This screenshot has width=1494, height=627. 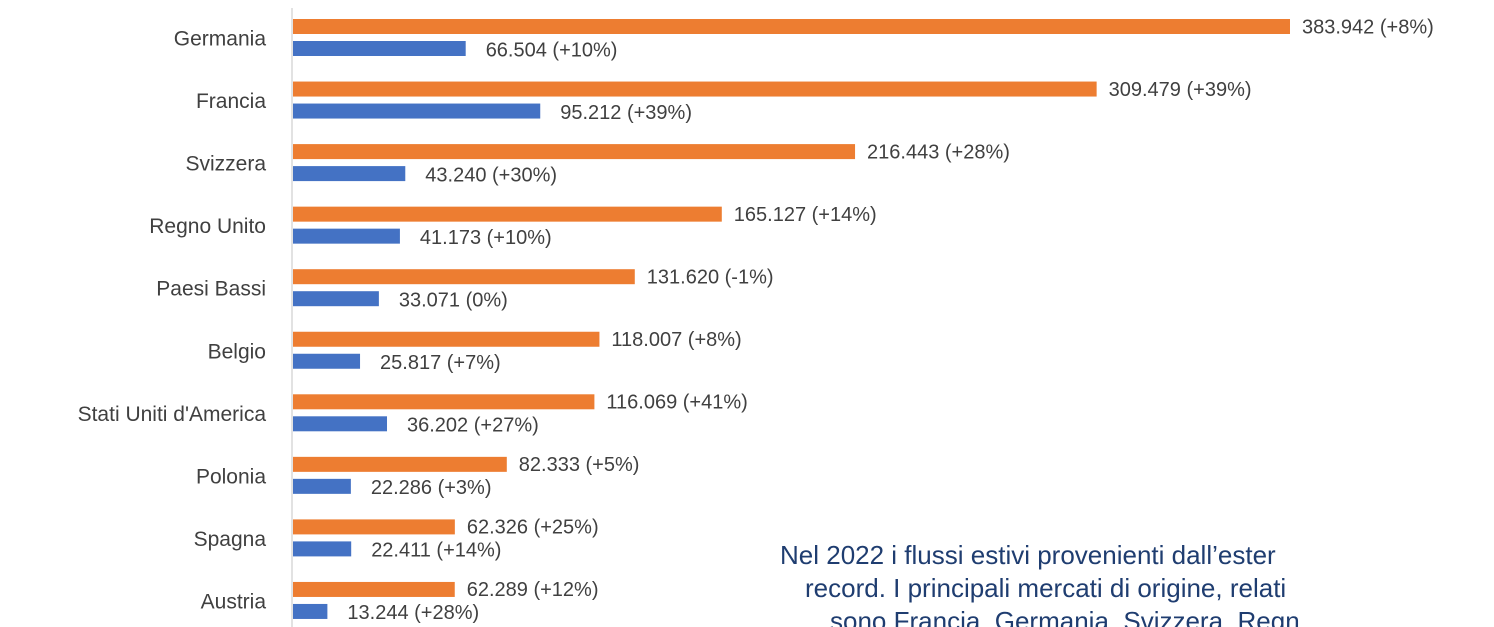 What do you see at coordinates (676, 403) in the screenshot?
I see `value-label: 116.069 (+41%)` at bounding box center [676, 403].